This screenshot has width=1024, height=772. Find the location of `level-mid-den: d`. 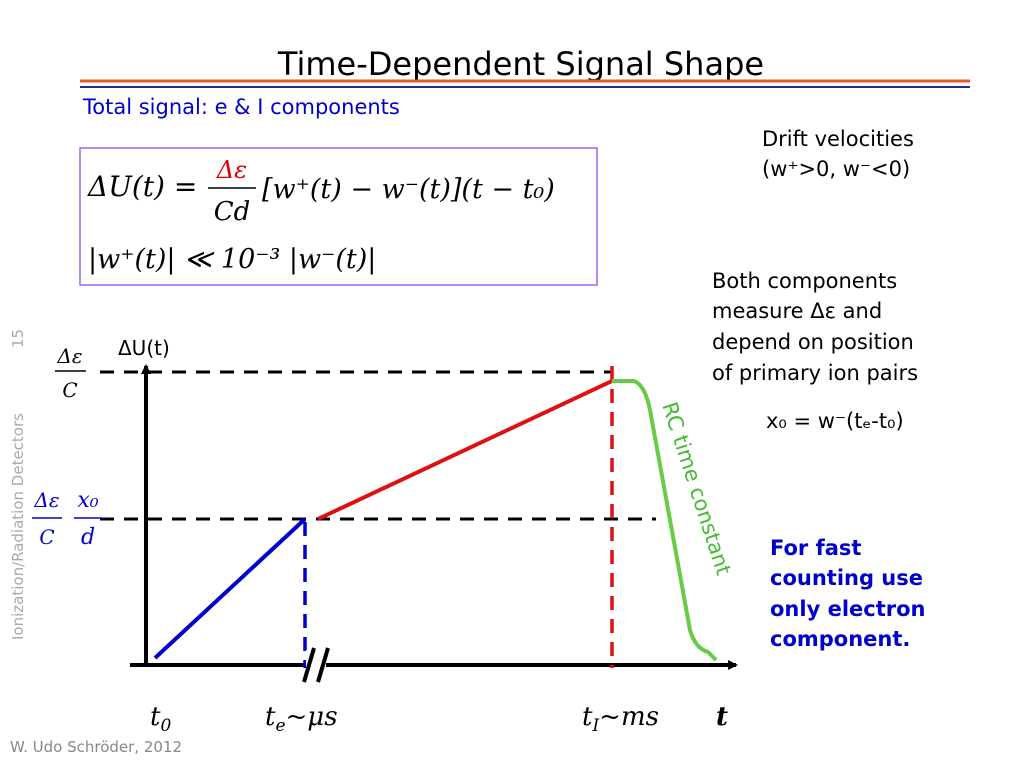

level-mid-den: d is located at coordinates (88, 537).